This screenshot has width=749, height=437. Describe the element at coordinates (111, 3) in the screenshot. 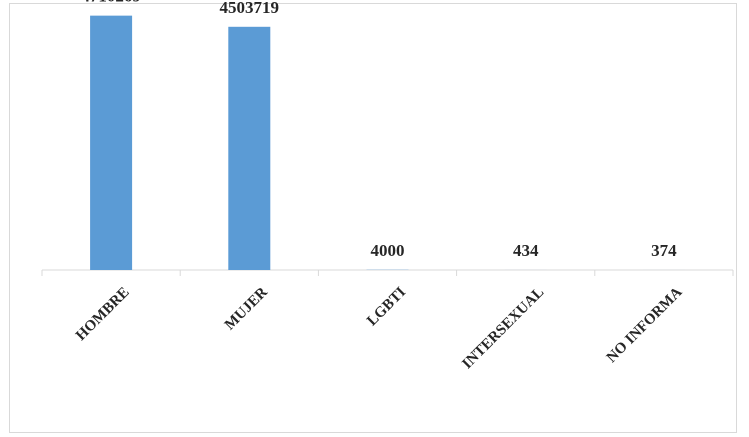

I see `data-label: 4710269` at that location.